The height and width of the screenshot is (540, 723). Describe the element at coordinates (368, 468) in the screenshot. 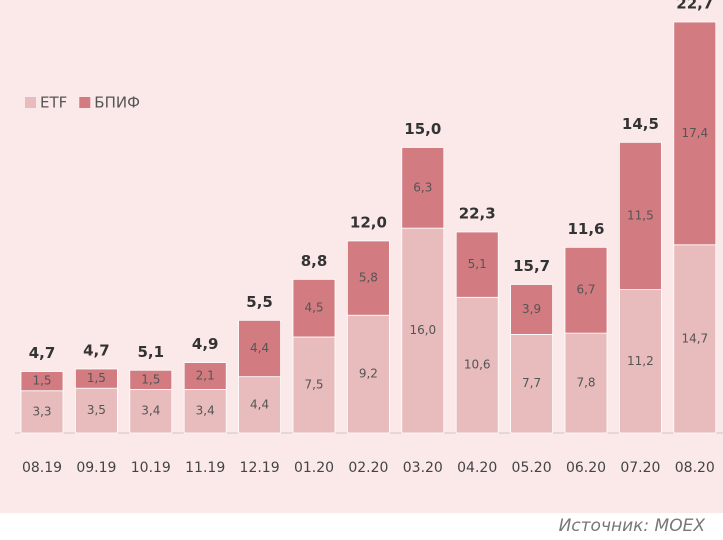

I see `x-tick-label: 02.20` at that location.